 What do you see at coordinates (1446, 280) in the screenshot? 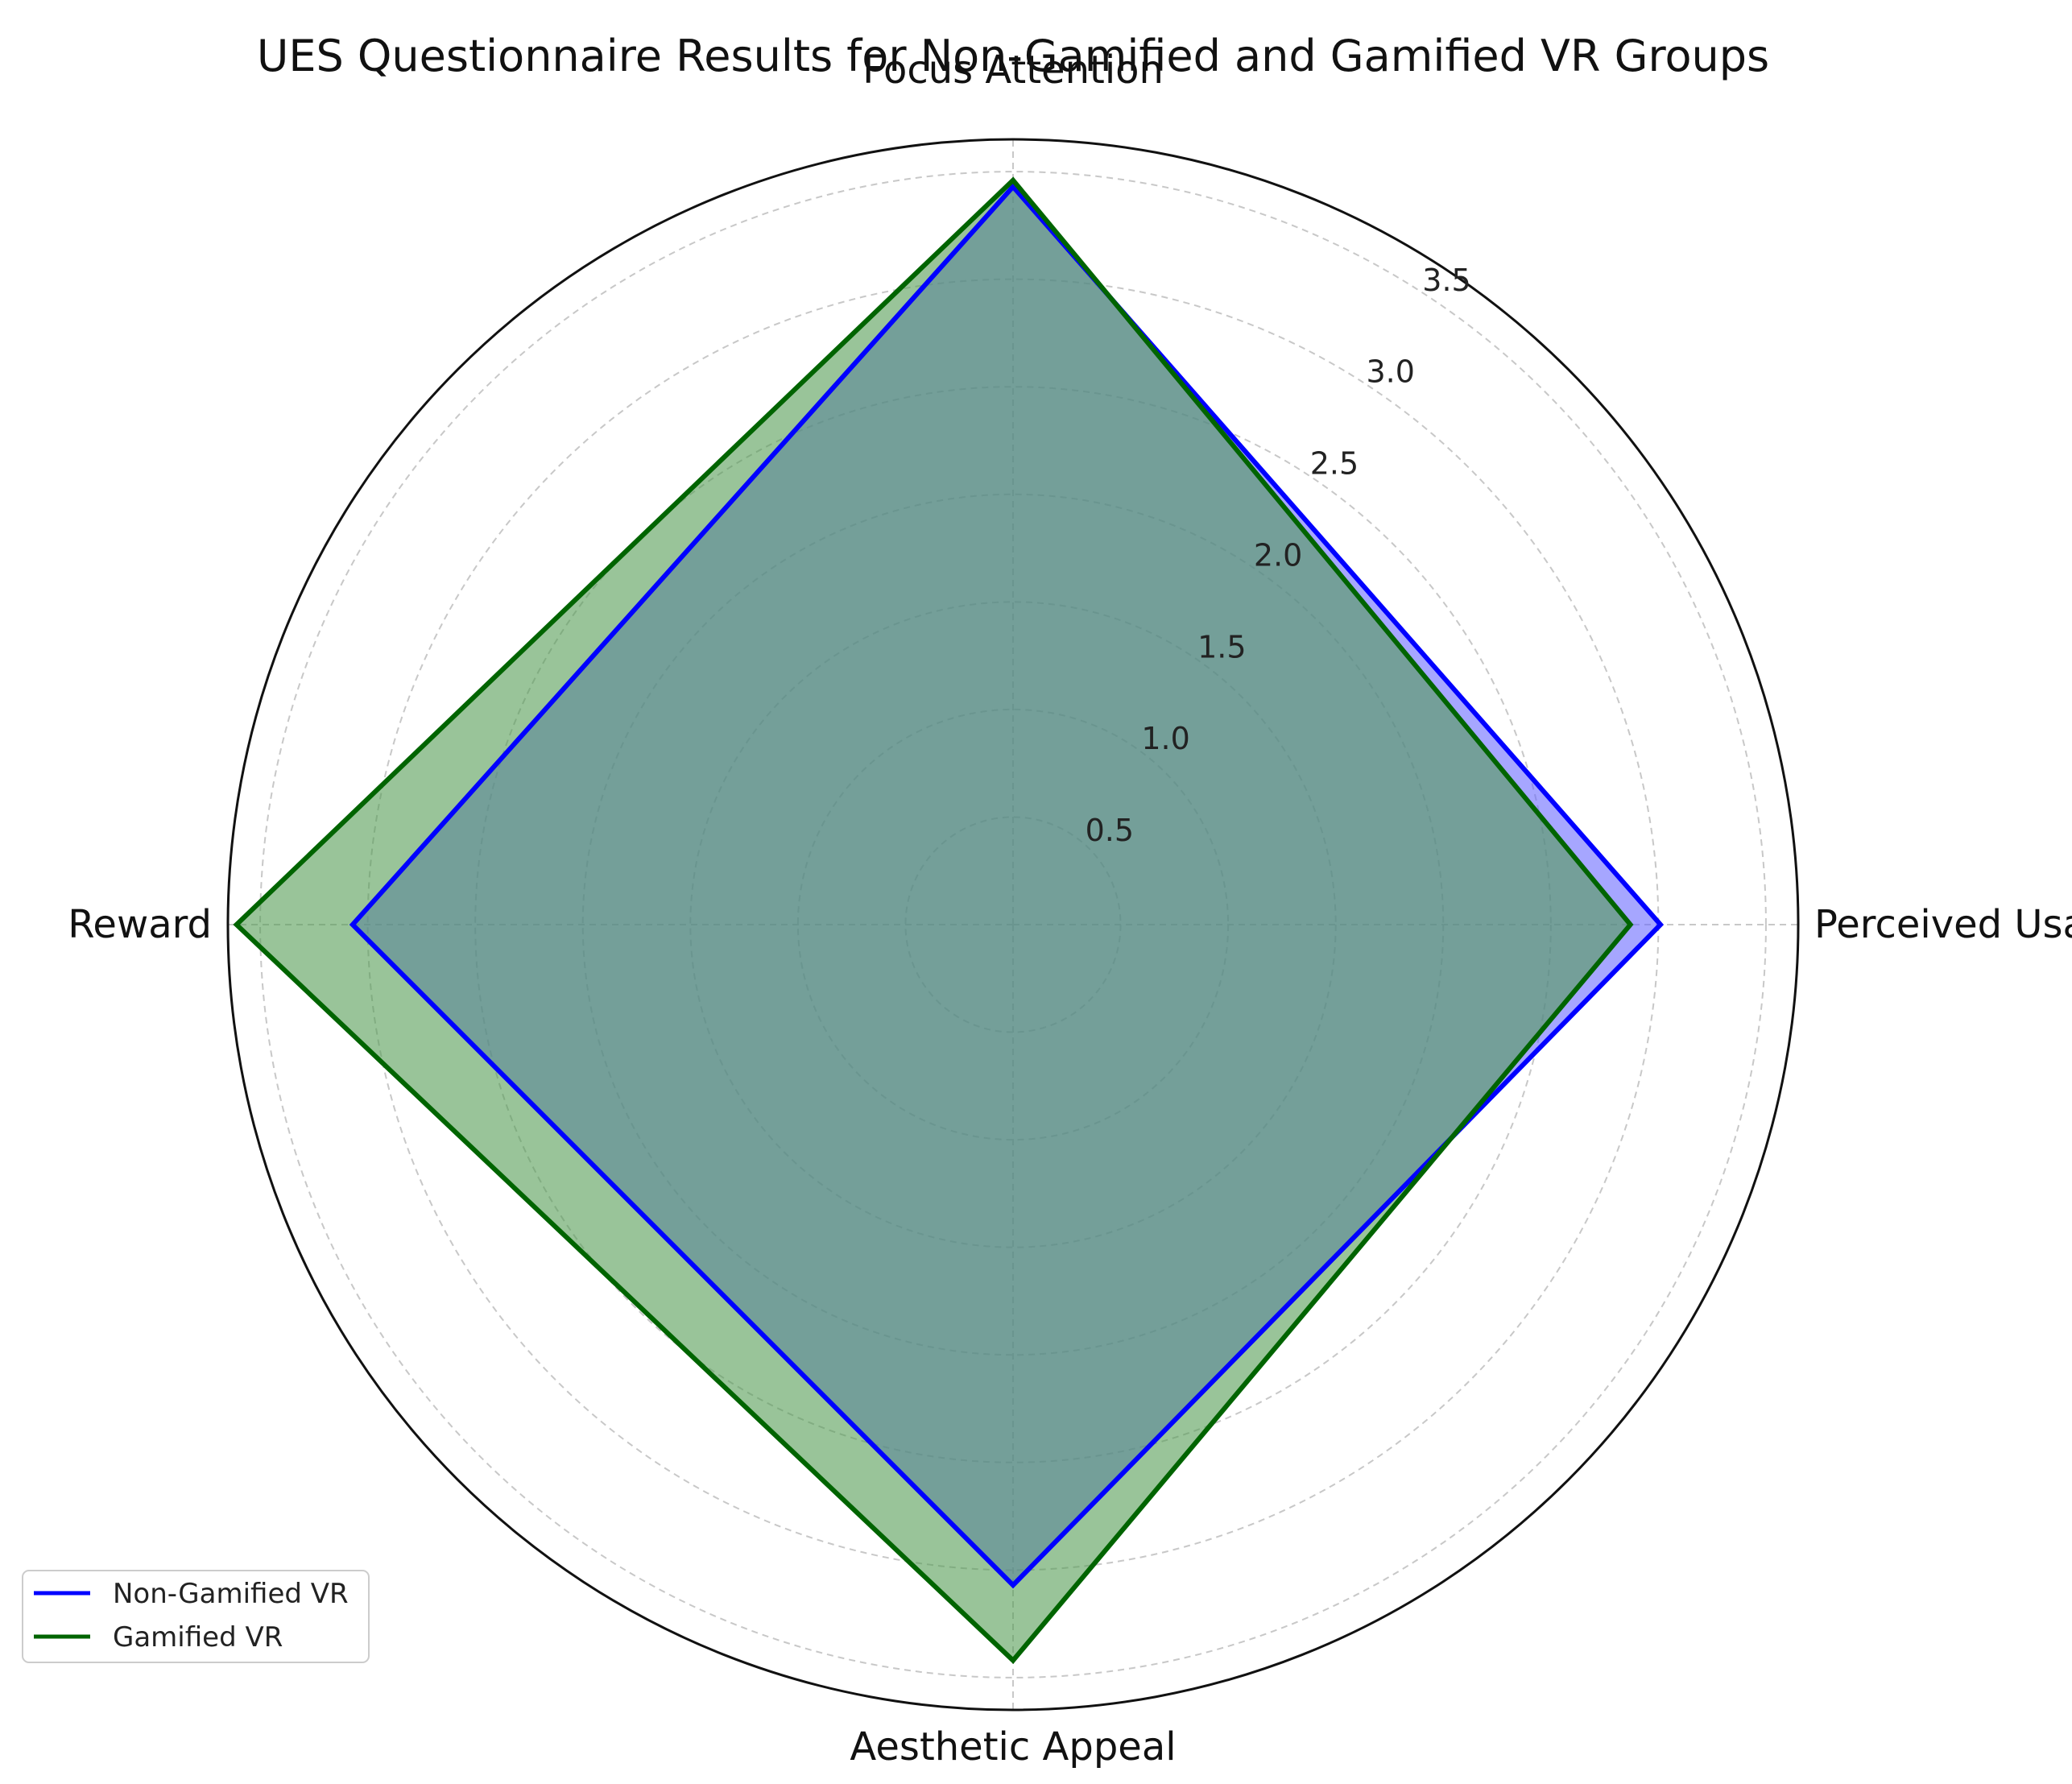
I see `radial-tick-label: 3.5` at bounding box center [1446, 280].